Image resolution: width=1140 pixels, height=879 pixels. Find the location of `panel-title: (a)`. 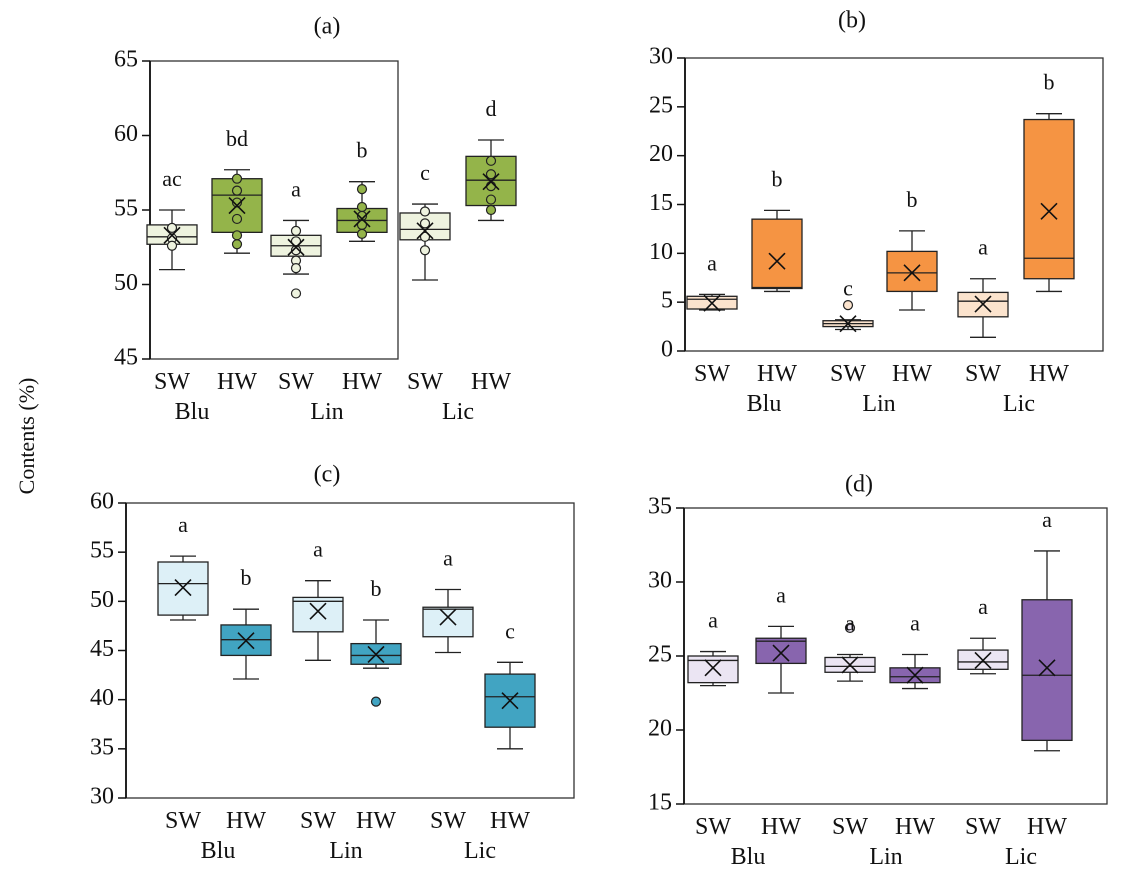

panel-title: (a) is located at coordinates (327, 27).